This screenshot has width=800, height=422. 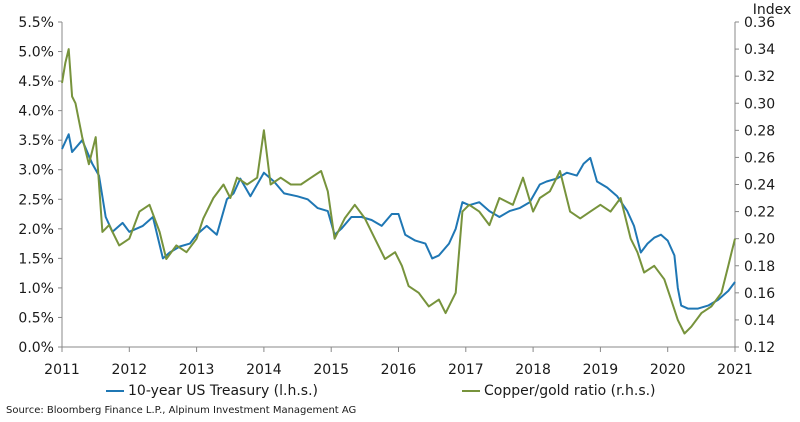 I want to click on legend-item-treasury: 10-year US Treasury (l.h.s.), so click(x=212, y=391).